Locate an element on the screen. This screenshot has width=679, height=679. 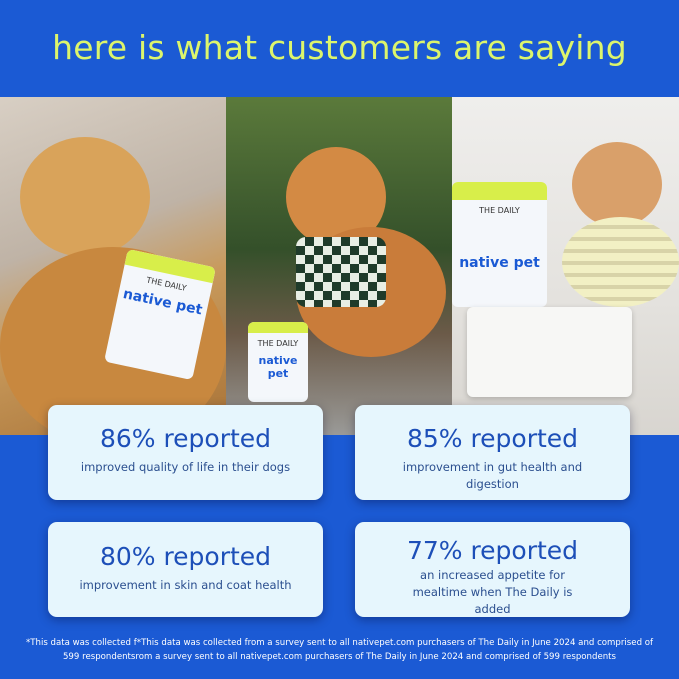
food-bowl is located at coordinates (549, 352).